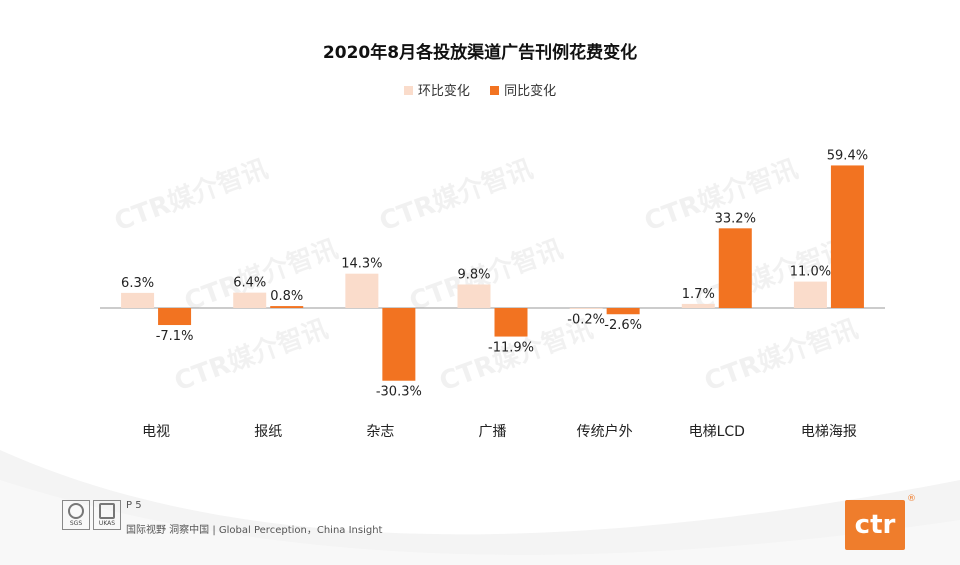  What do you see at coordinates (530, 91) in the screenshot?
I see `legend-label-yoy: 同比变化` at bounding box center [530, 91].